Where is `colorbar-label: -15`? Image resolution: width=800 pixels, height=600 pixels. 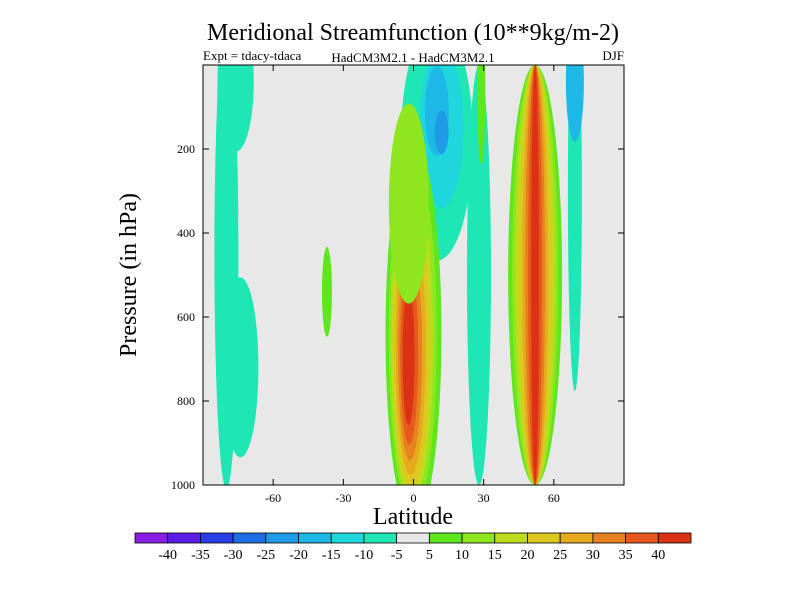
colorbar-label: -15 is located at coordinates (331, 555).